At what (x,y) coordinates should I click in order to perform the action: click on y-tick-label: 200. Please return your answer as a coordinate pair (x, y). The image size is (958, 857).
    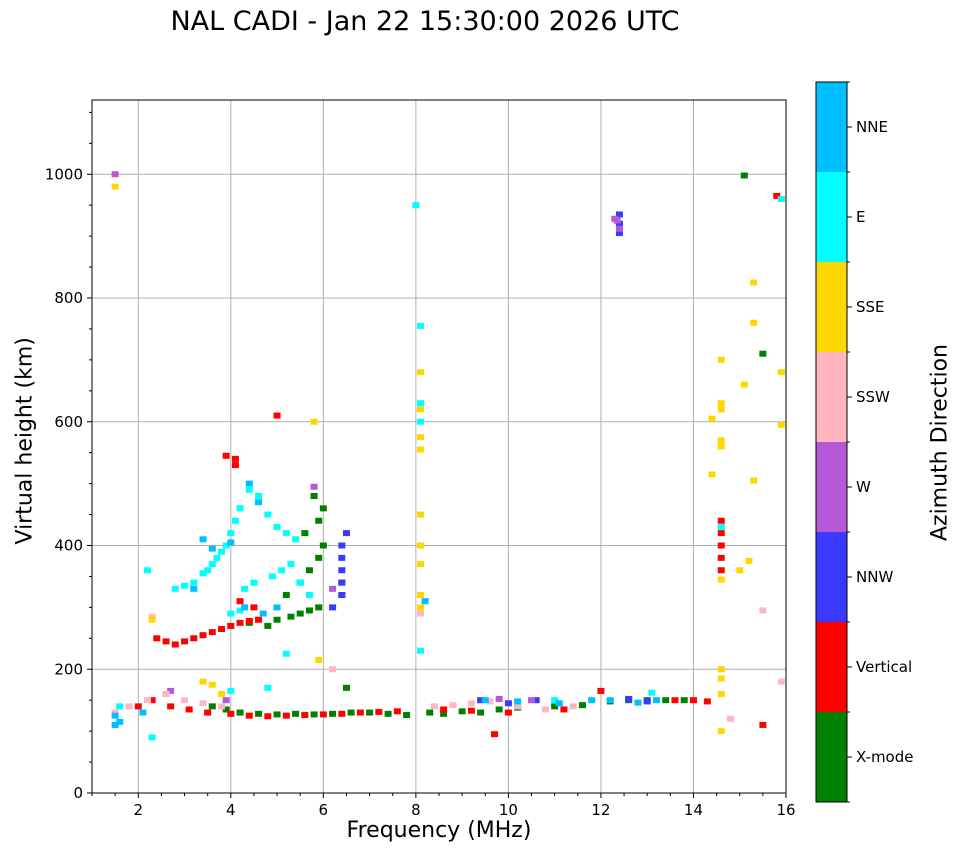
    Looking at the image, I should click on (68, 669).